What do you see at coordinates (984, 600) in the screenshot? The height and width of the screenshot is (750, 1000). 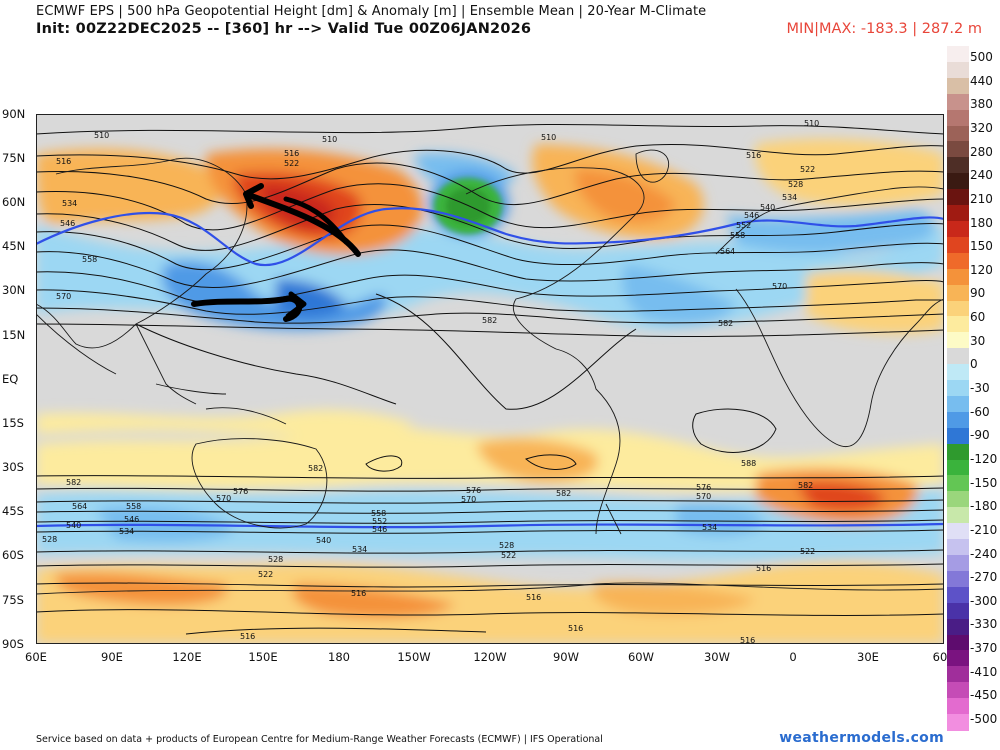 I see `colorbar-label: -300` at bounding box center [984, 600].